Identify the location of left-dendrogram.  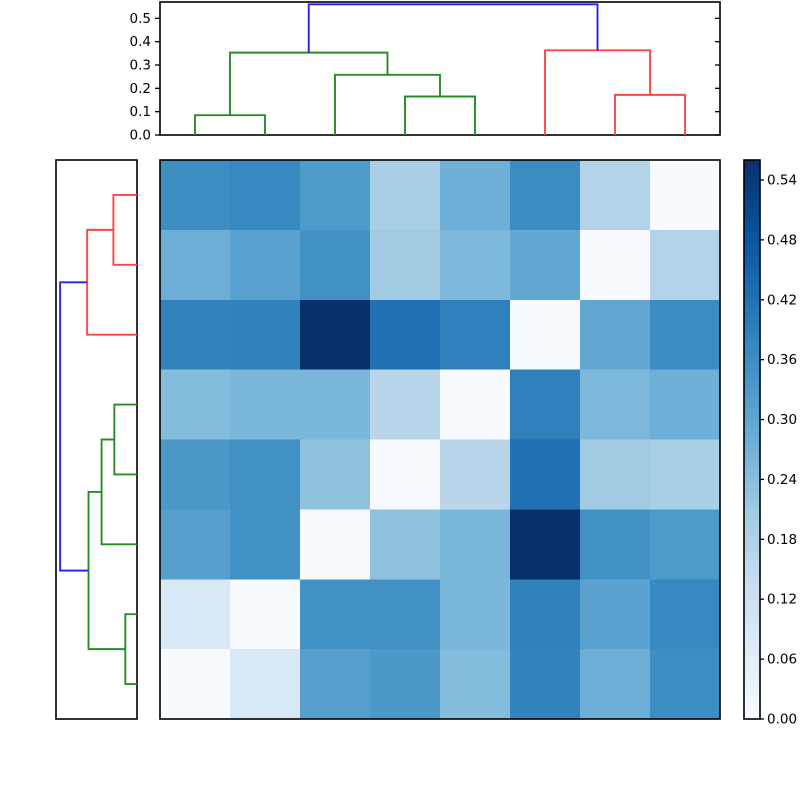
(96, 439).